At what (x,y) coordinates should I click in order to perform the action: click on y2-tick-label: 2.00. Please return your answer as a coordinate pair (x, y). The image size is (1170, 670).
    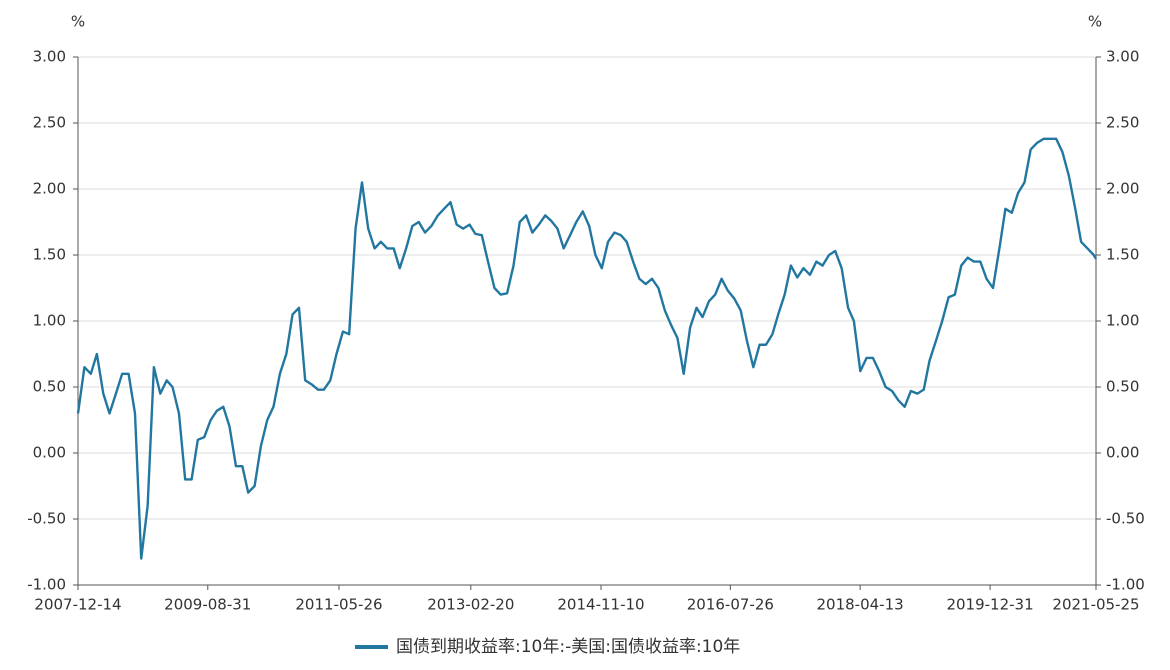
    Looking at the image, I should click on (1122, 189).